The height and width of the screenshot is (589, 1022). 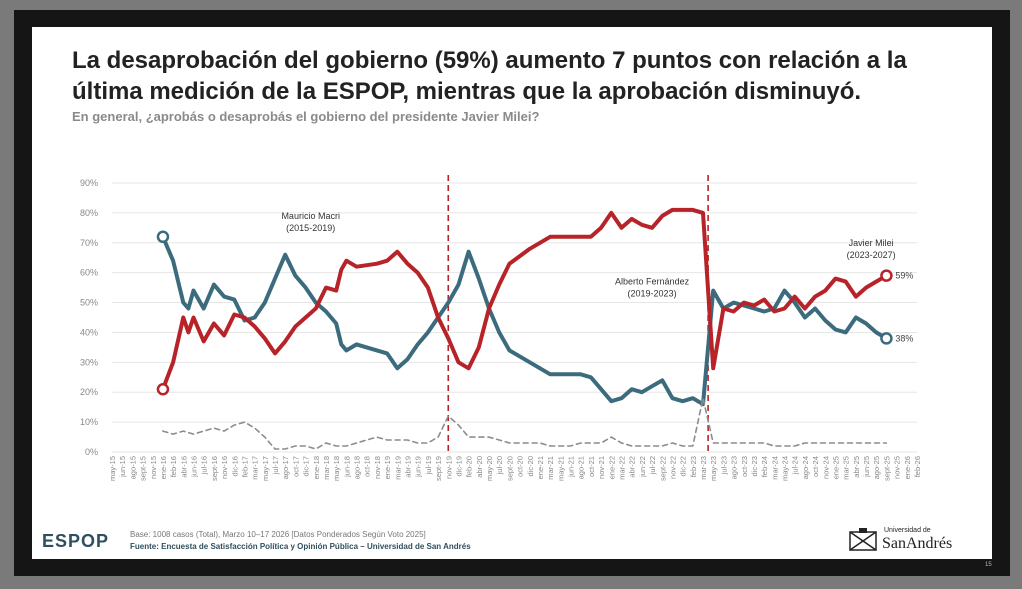 I want to click on x-tick-label: may-17, so click(x=265, y=468).